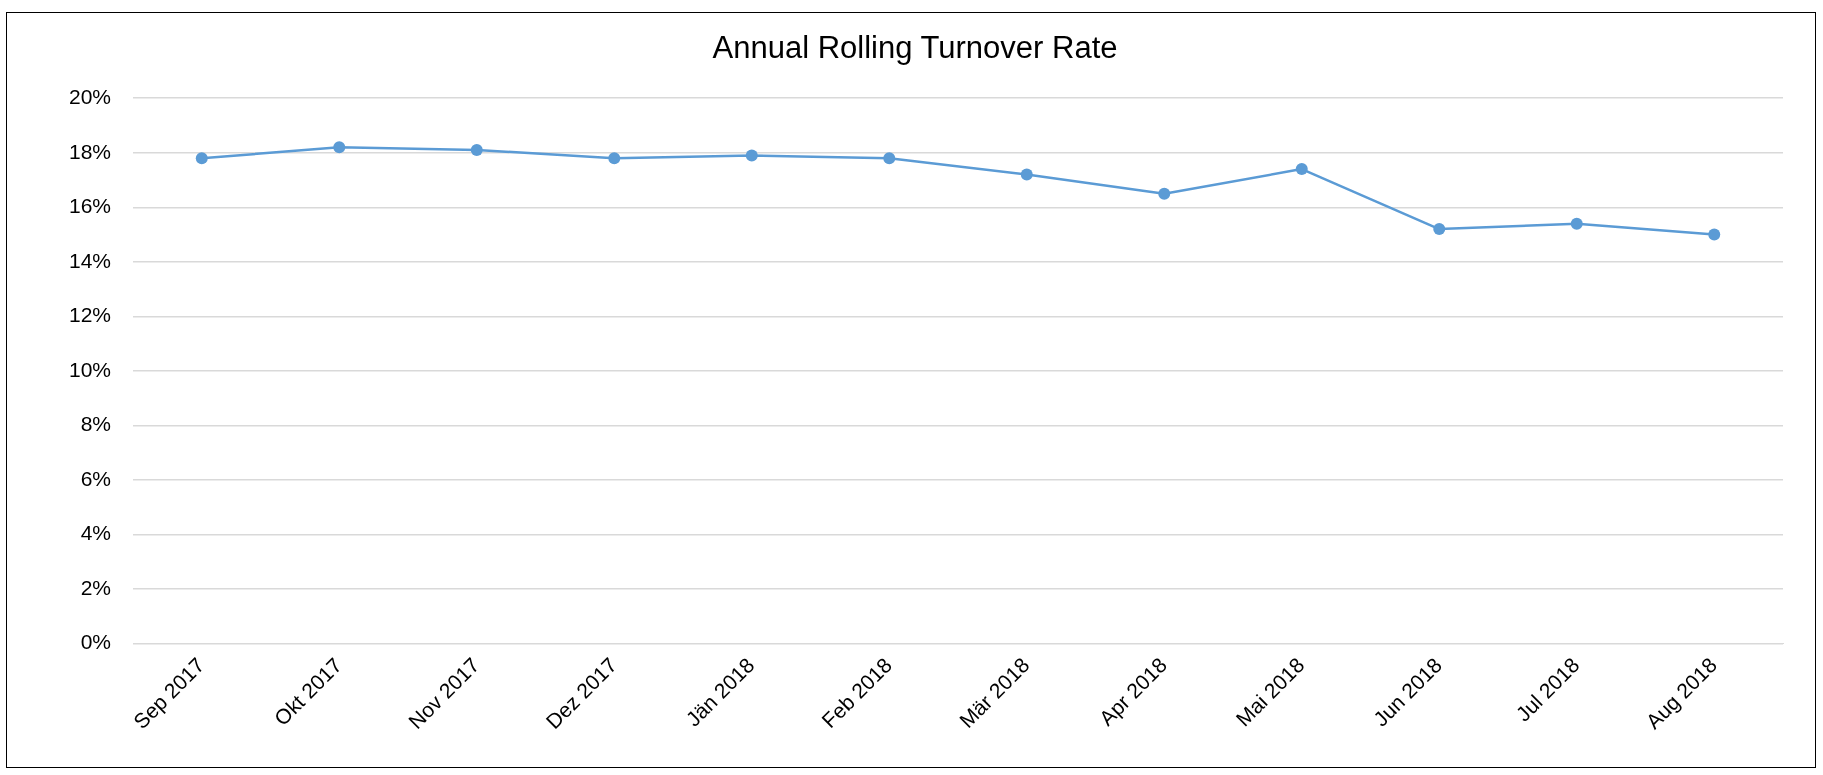  I want to click on y-tick-label: 0%, so click(96, 642).